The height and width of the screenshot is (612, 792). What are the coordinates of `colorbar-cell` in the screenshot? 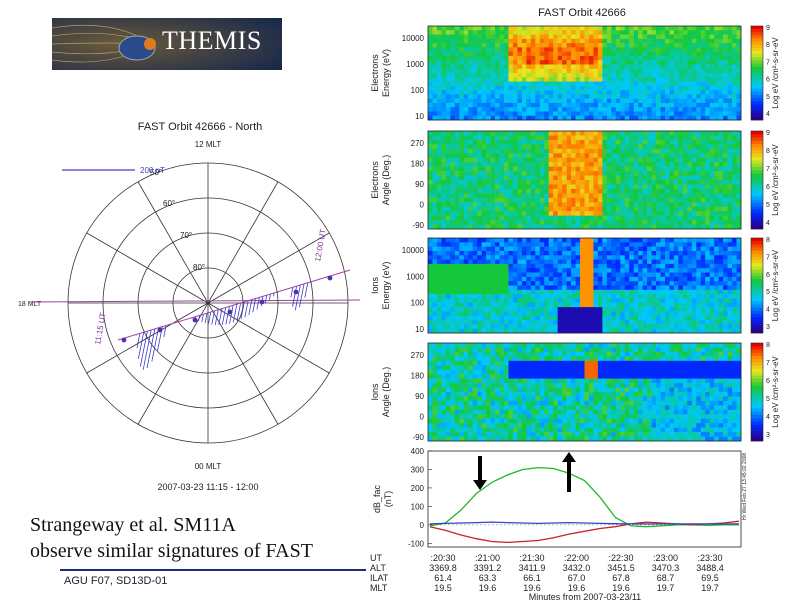 It's located at (757, 201).